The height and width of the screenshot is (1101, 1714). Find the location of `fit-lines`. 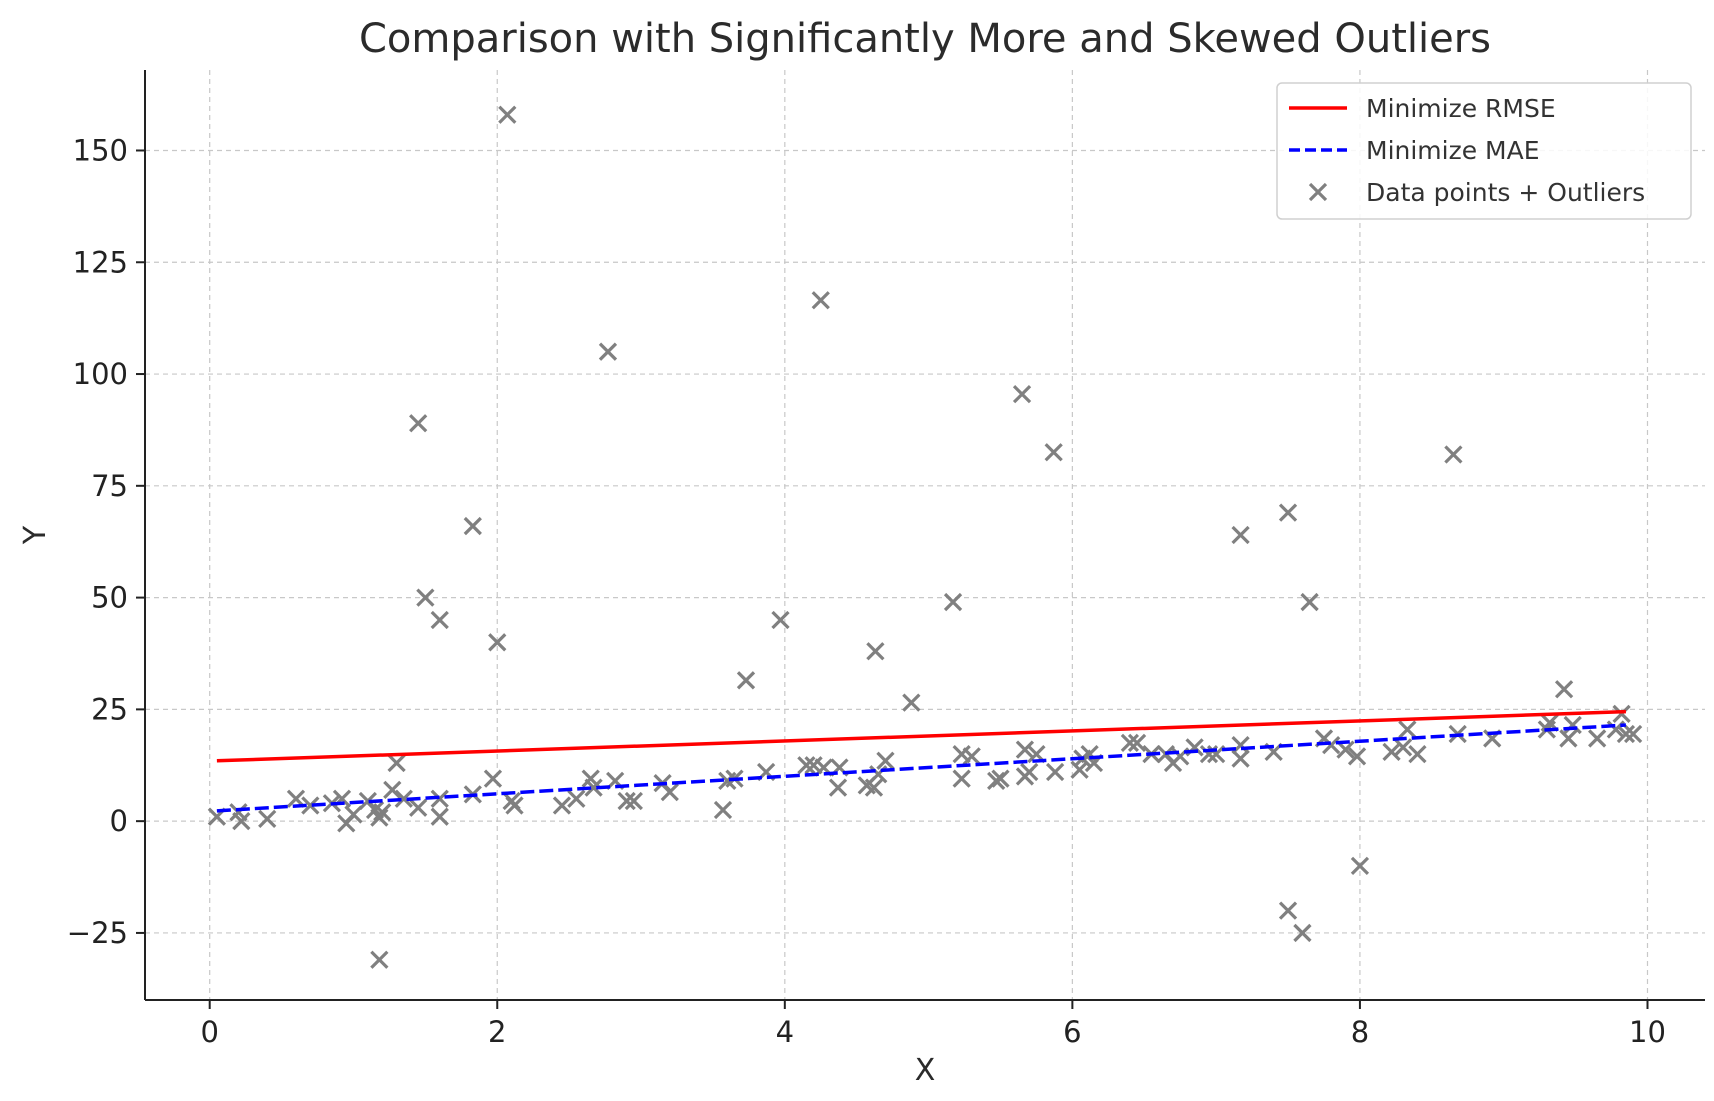

fit-lines is located at coordinates (921, 761).